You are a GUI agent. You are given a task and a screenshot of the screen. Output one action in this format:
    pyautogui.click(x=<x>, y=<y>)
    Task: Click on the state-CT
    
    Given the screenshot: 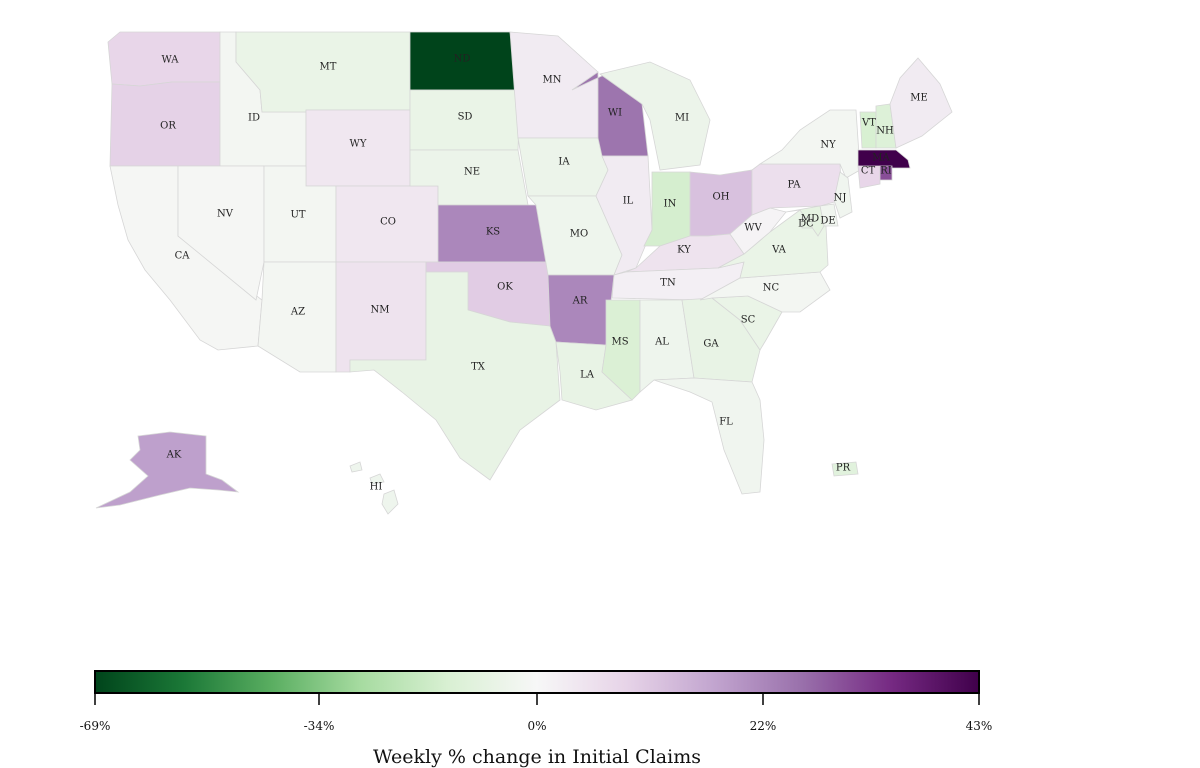 What is the action you would take?
    pyautogui.click(x=869, y=177)
    